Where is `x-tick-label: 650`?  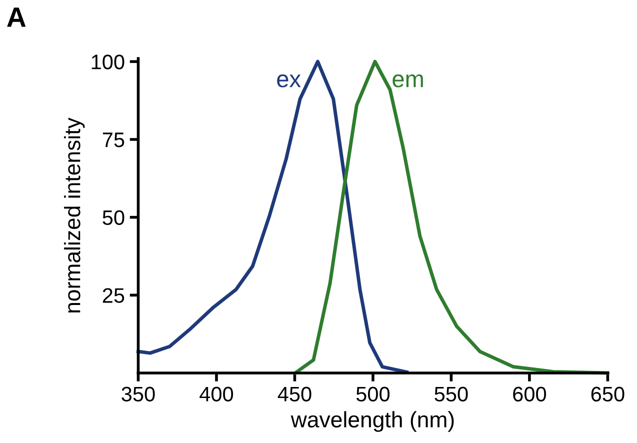
x-tick-label: 650 is located at coordinates (607, 394).